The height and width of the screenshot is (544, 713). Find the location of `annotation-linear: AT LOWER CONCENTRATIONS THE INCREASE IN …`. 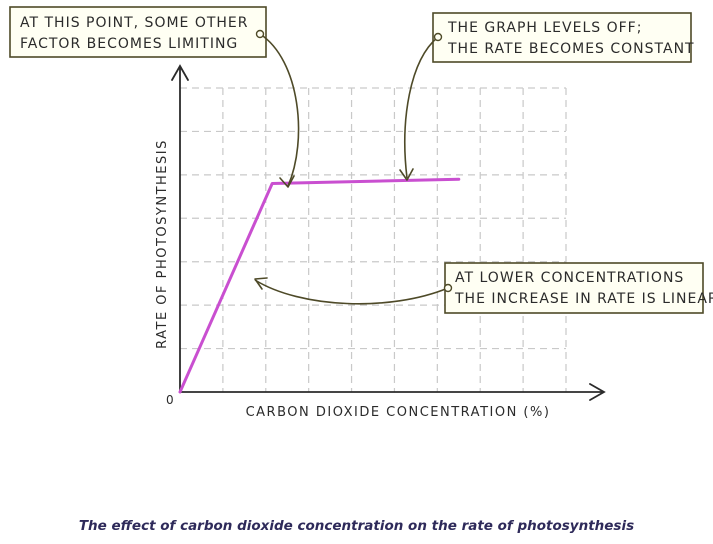

annotation-linear: AT LOWER CONCENTRATIONS THE INCREASE IN … is located at coordinates (483, 288).